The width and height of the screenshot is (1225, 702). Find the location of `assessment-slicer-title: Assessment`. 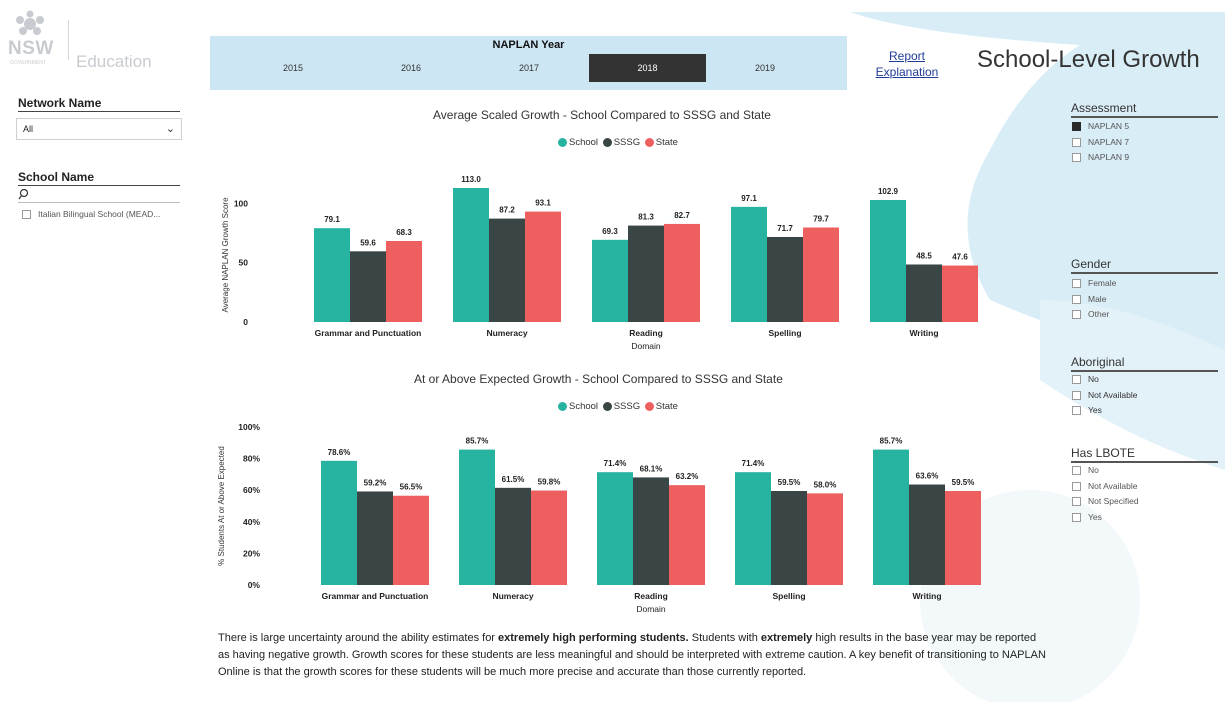

assessment-slicer-title: Assessment is located at coordinates (1104, 108).